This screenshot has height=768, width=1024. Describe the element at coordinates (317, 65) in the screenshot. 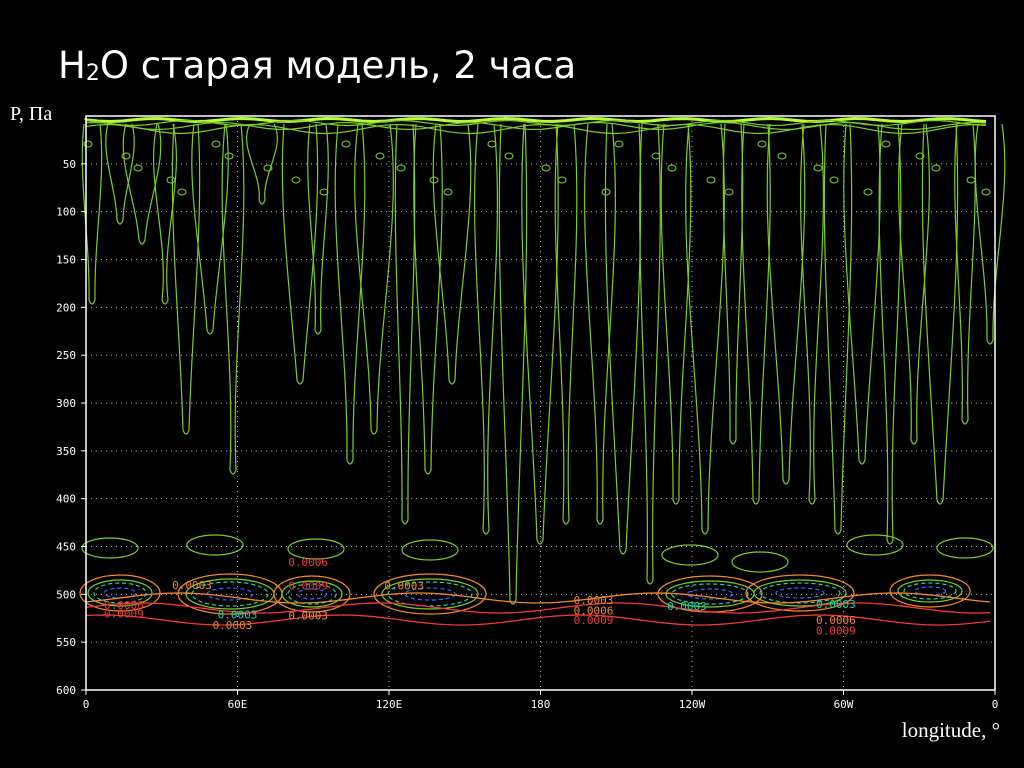

I see `slide-title: H2O старая модель, 2 часа` at that location.